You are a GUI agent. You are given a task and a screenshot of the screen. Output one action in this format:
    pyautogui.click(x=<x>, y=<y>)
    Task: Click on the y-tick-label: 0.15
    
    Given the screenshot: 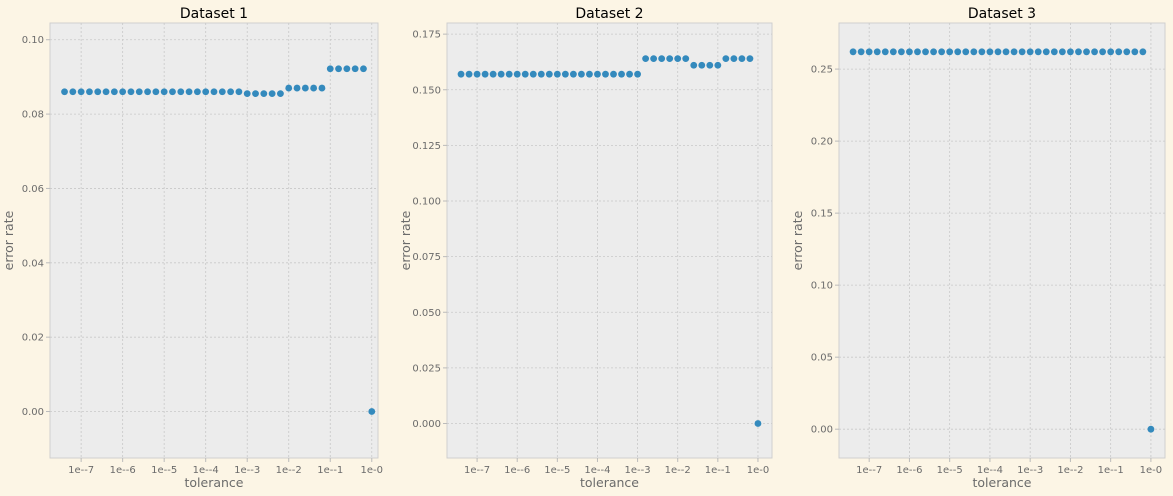 What is the action you would take?
    pyautogui.click(x=822, y=214)
    